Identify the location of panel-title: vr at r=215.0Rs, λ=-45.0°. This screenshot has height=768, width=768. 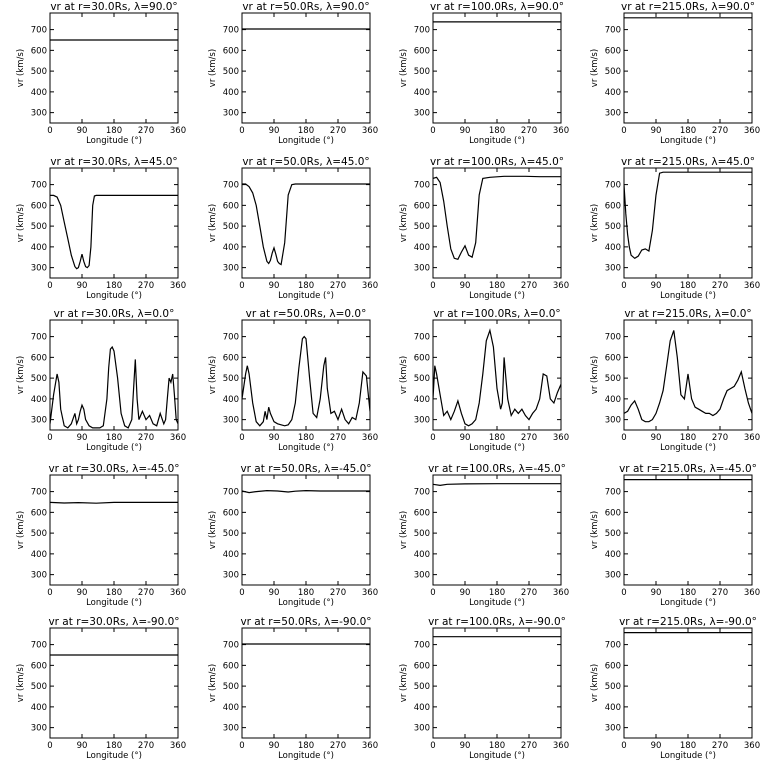
(688, 469).